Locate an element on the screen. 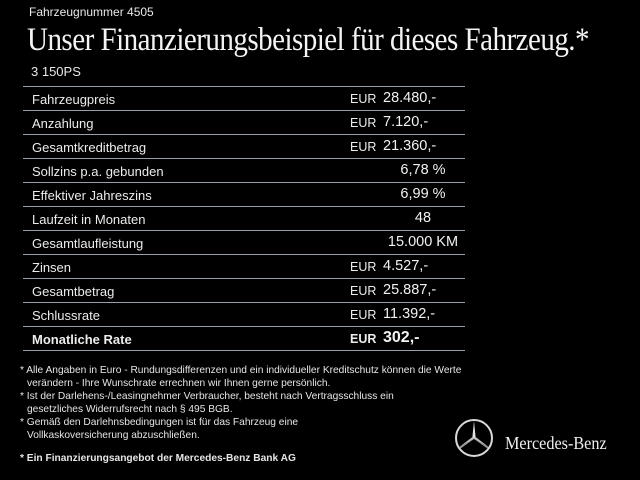 The image size is (640, 480). row-label: Monatliche Rate is located at coordinates (82, 339).